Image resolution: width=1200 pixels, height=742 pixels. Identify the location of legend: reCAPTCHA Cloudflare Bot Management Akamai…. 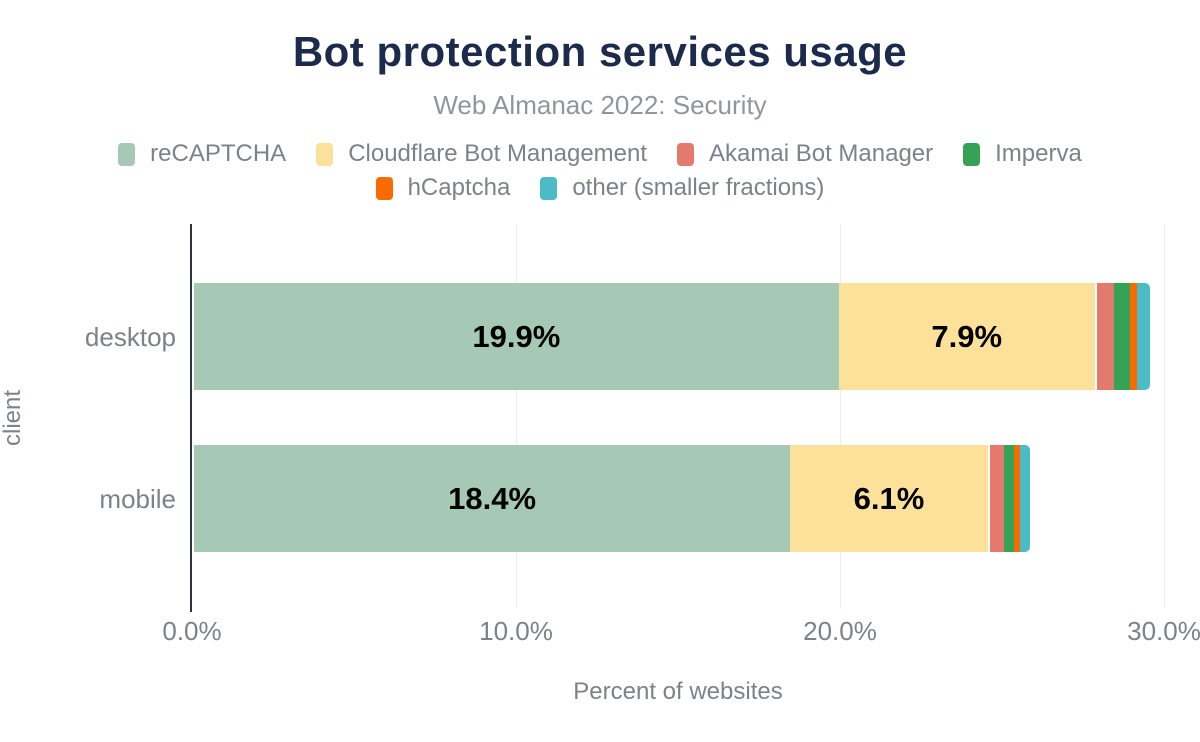
(600, 171).